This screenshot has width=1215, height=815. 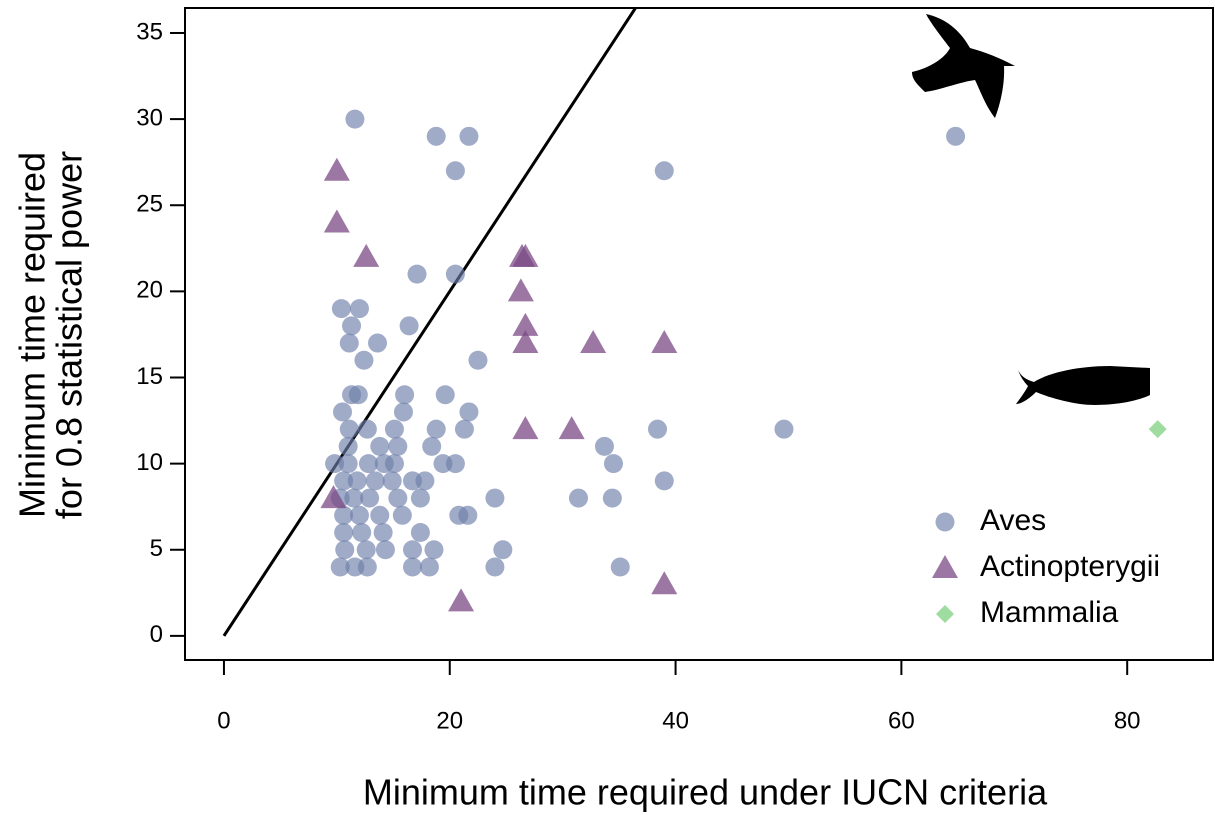 I want to click on y-axis-title: Minimum time required, so click(x=32, y=335).